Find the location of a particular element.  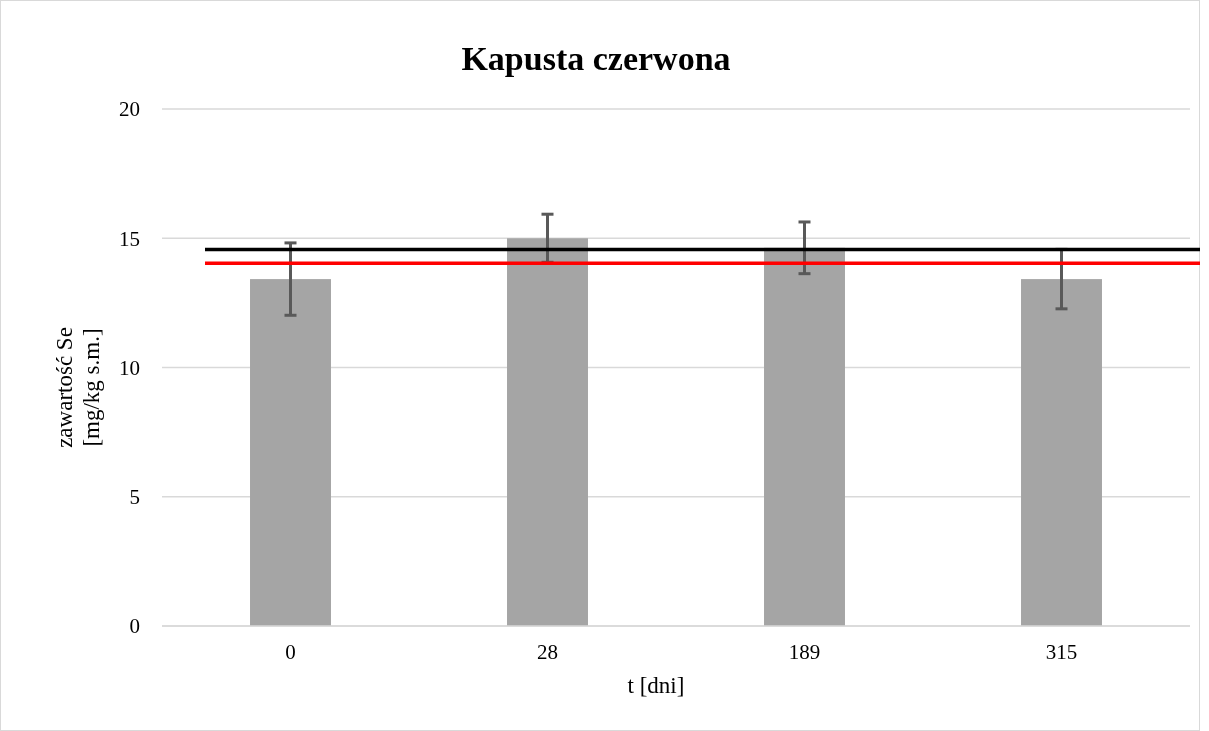

x-tick-label: 315 is located at coordinates (1061, 652).